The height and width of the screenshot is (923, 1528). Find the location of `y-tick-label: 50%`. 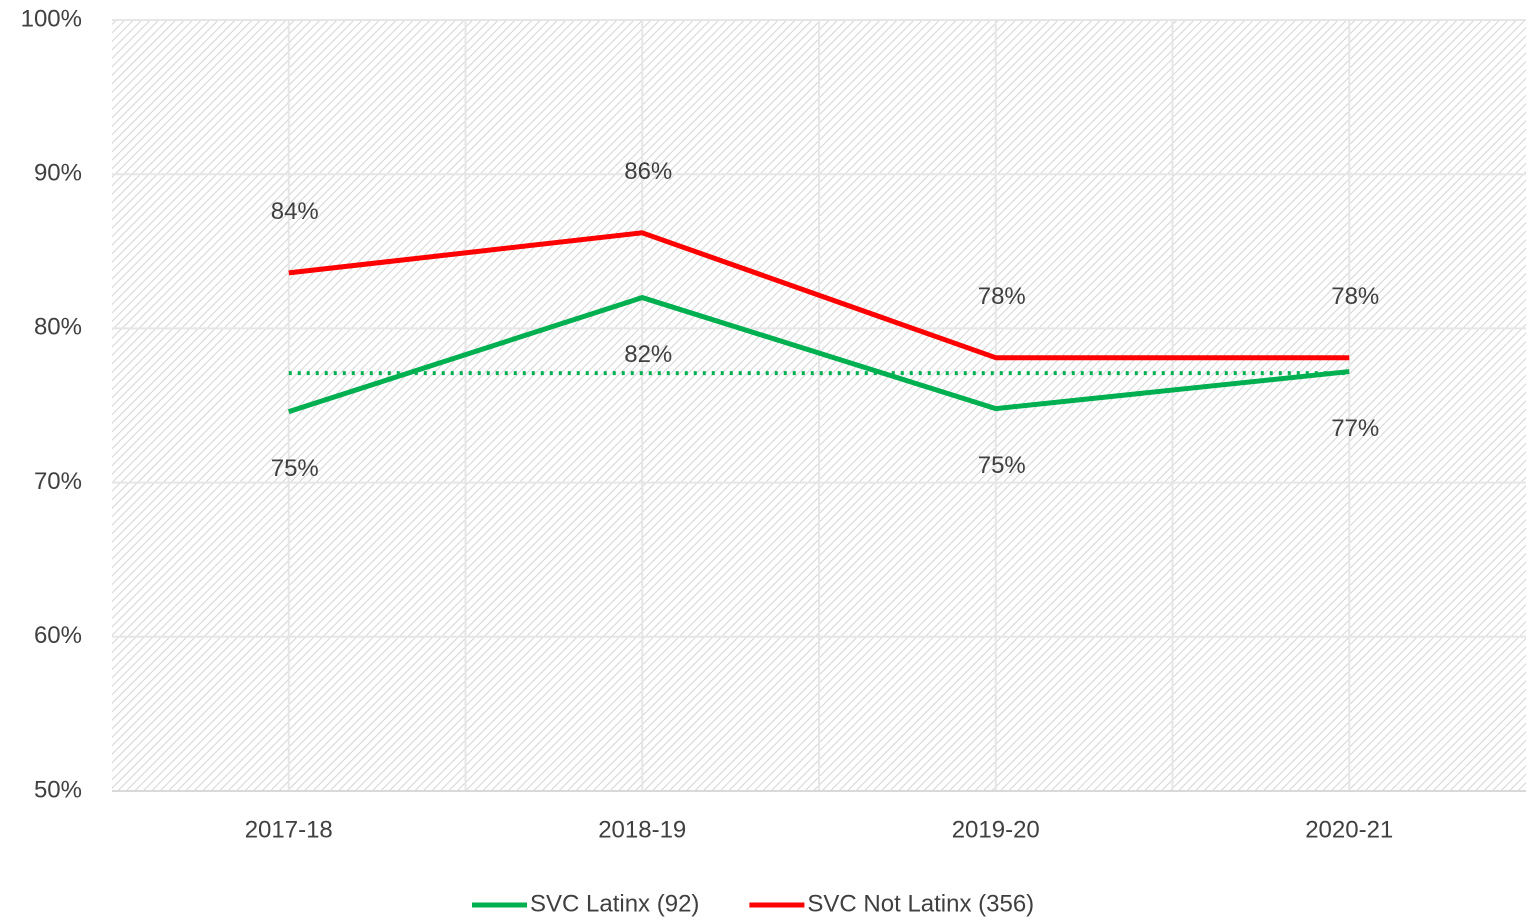

y-tick-label: 50% is located at coordinates (58, 789).